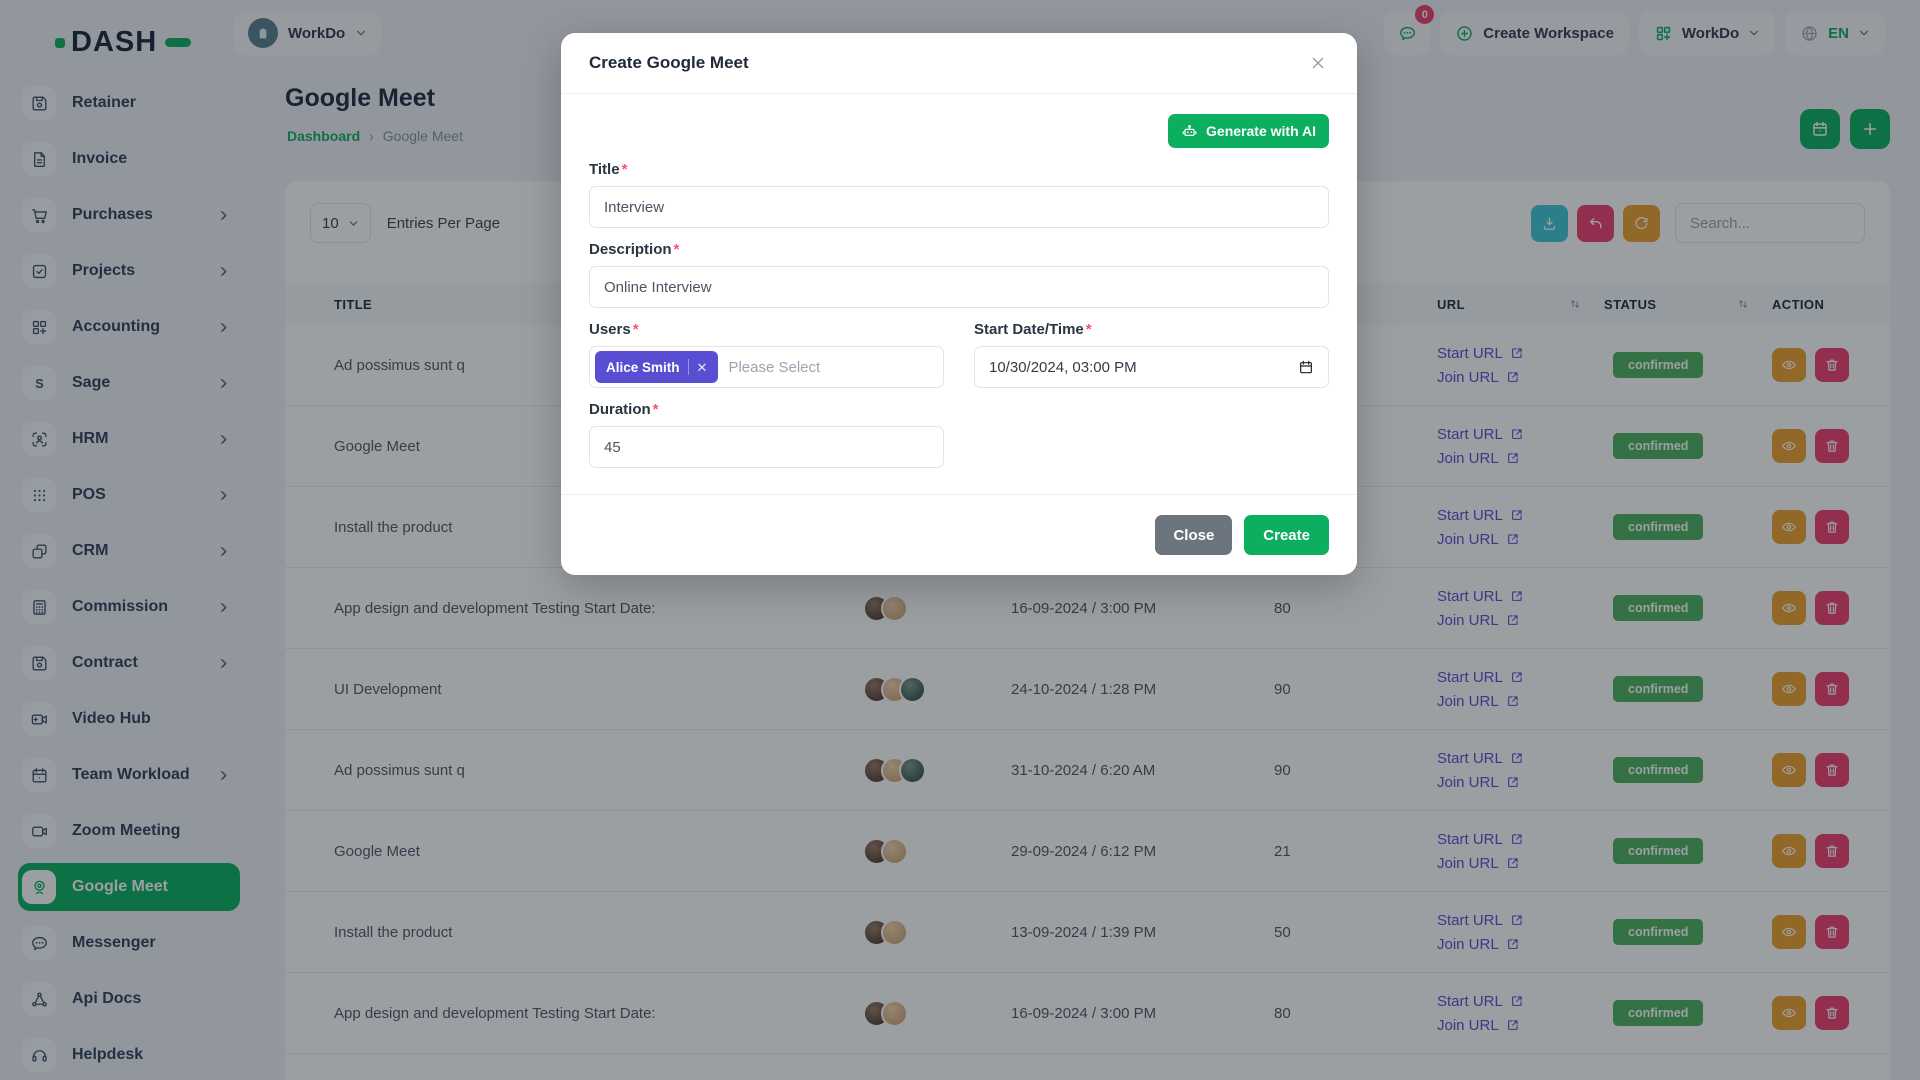 The height and width of the screenshot is (1080, 1920). I want to click on status-badge: confirmed, so click(1658, 932).